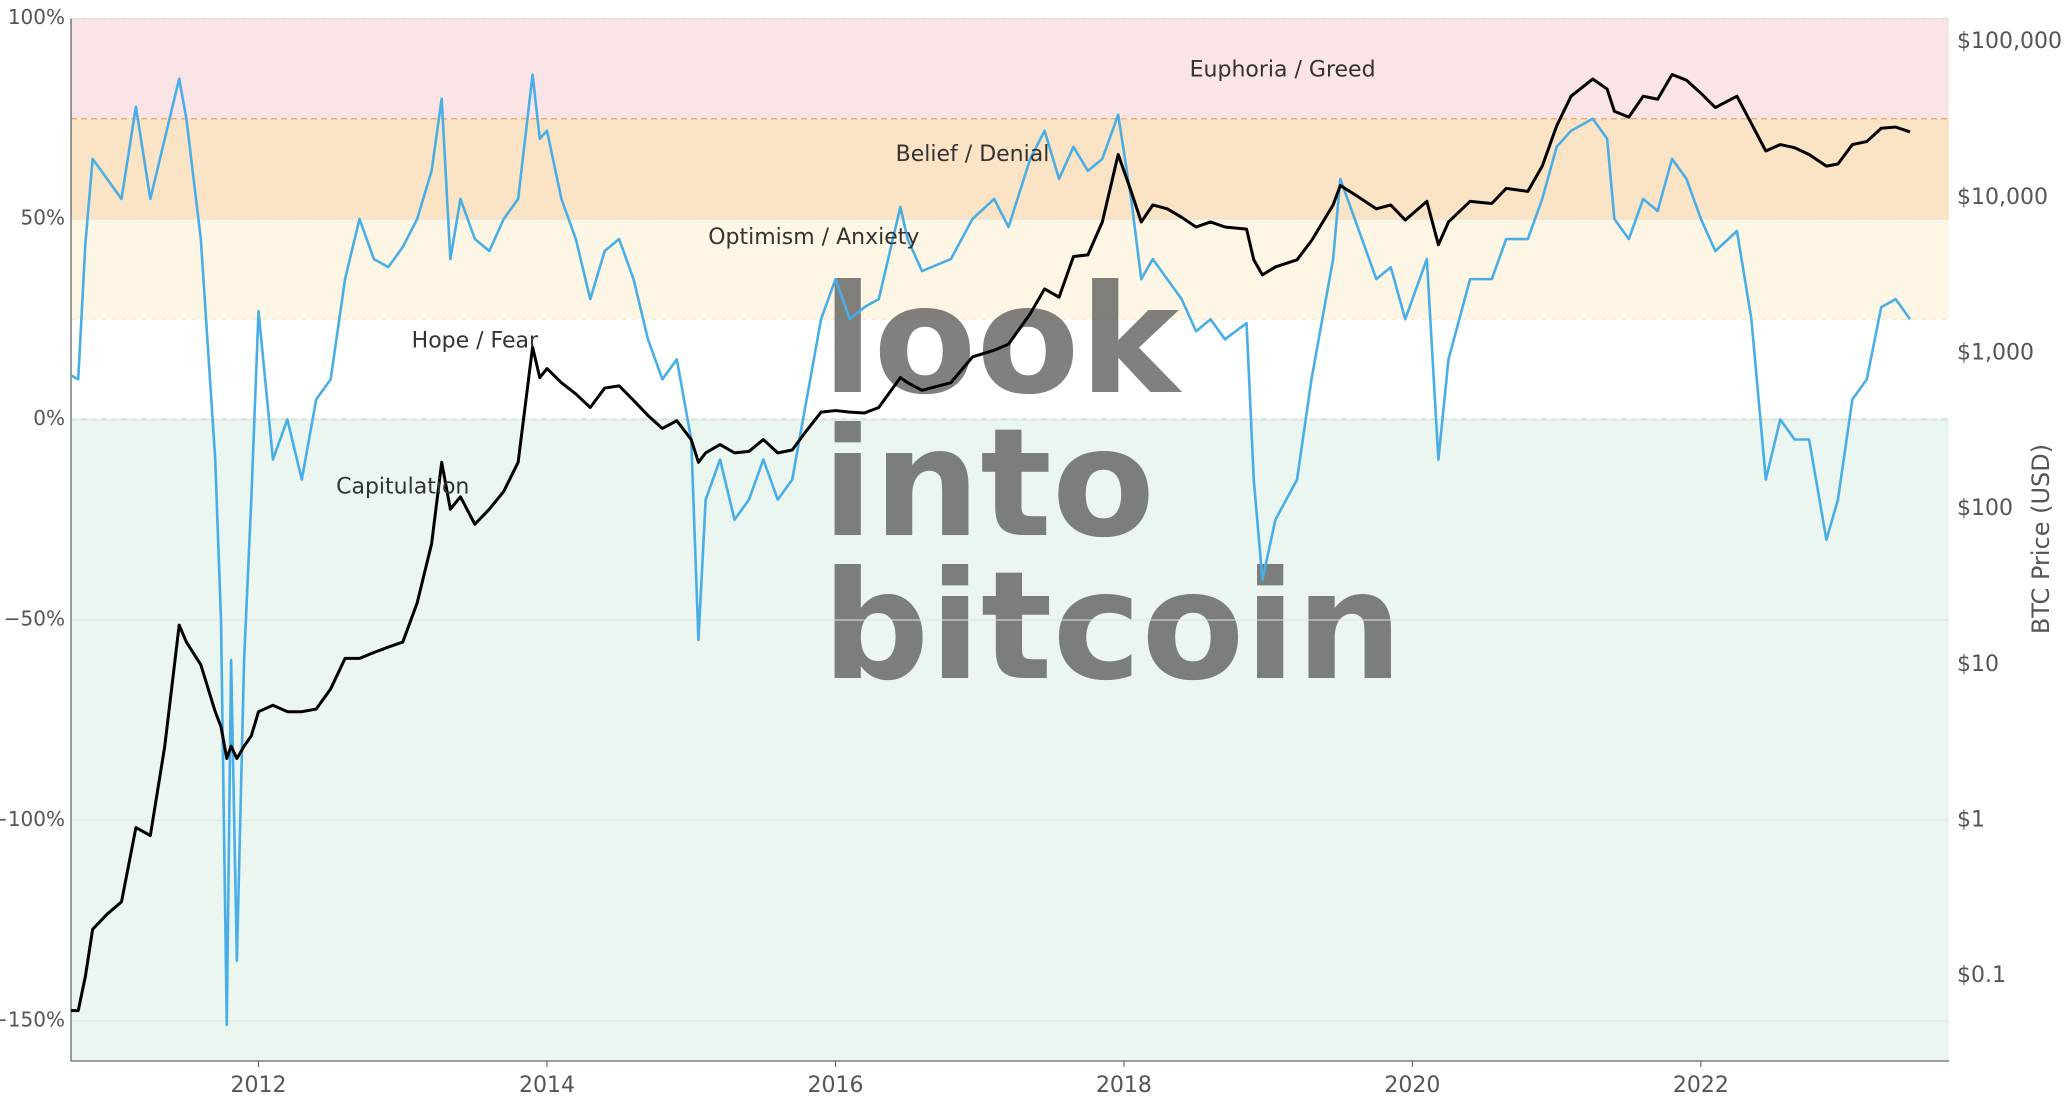 This screenshot has height=1116, width=2072. Describe the element at coordinates (2009, 41) in the screenshot. I see `y2-tick-label: $100,000` at that location.